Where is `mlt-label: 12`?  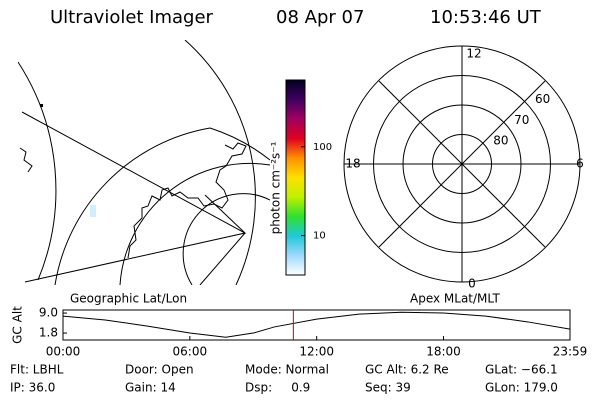
mlt-label: 12 is located at coordinates (473, 54).